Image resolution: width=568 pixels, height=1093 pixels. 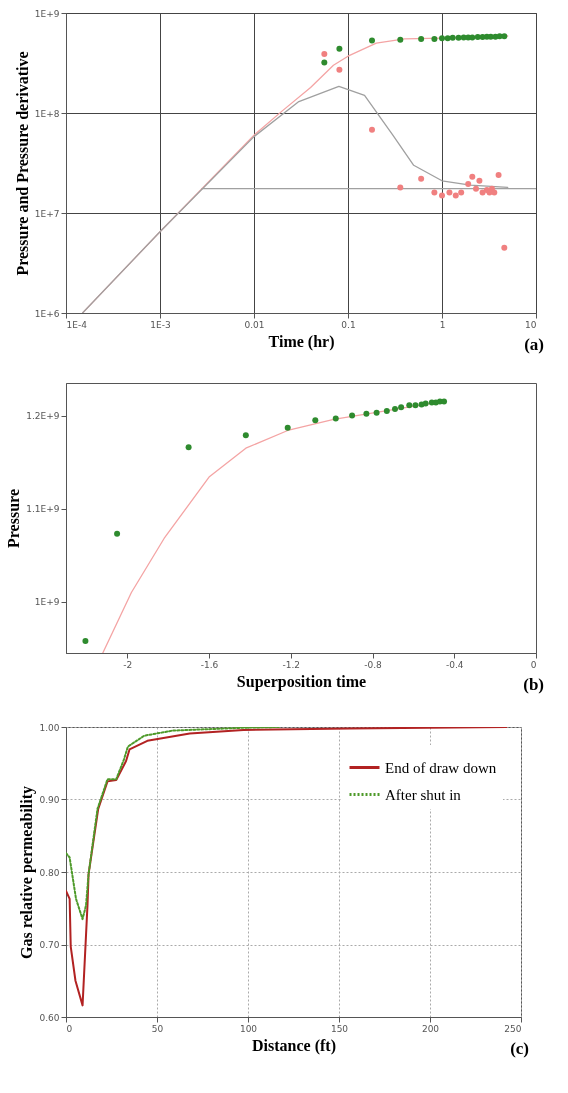 What do you see at coordinates (49, 1017) in the screenshot?
I see `y-tick-label: 0.60` at bounding box center [49, 1017].